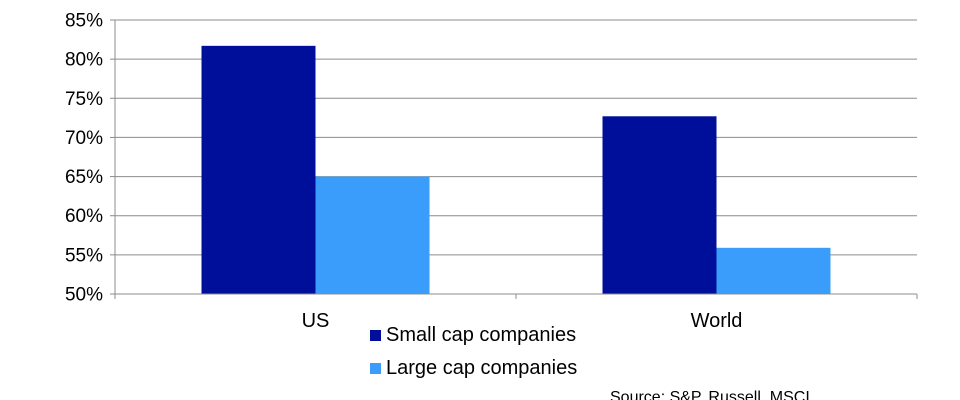  Describe the element at coordinates (84, 216) in the screenshot. I see `y-tick-label: 60%` at that location.